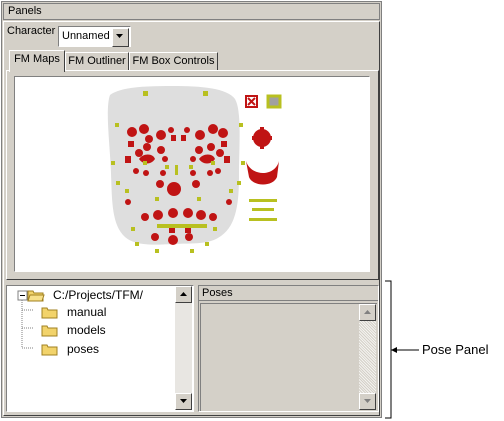  Describe the element at coordinates (402, 349) in the screenshot. I see `callout-bracket` at that location.